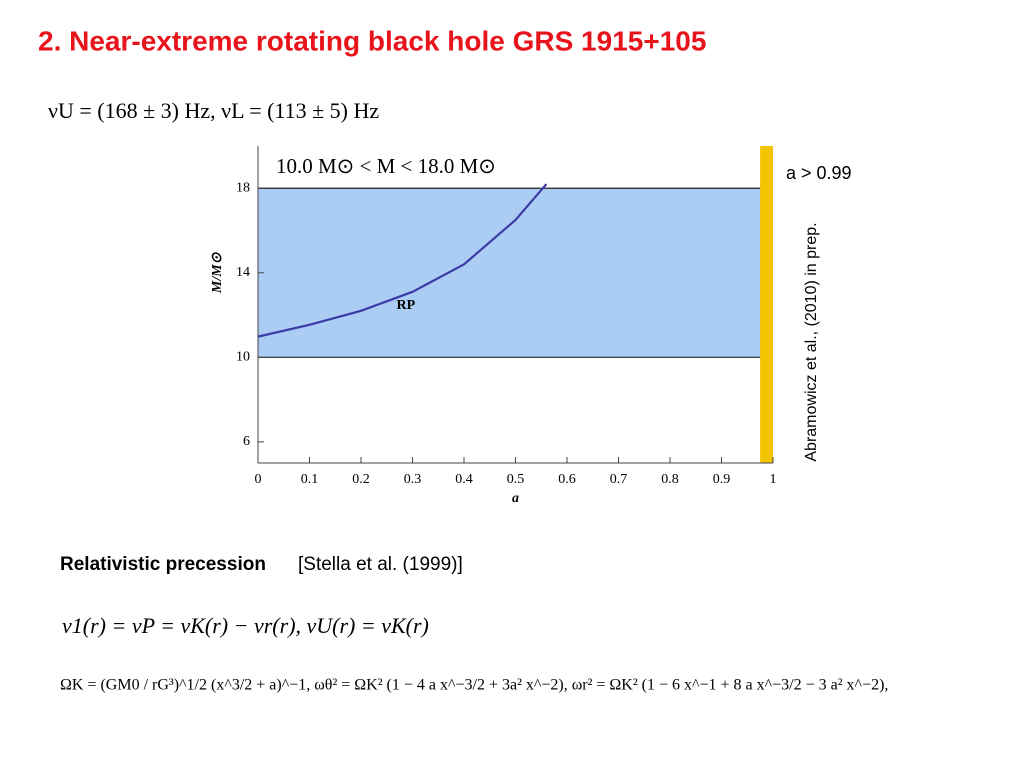  Describe the element at coordinates (464, 479) in the screenshot. I see `x-tick-label: 0.4` at that location.